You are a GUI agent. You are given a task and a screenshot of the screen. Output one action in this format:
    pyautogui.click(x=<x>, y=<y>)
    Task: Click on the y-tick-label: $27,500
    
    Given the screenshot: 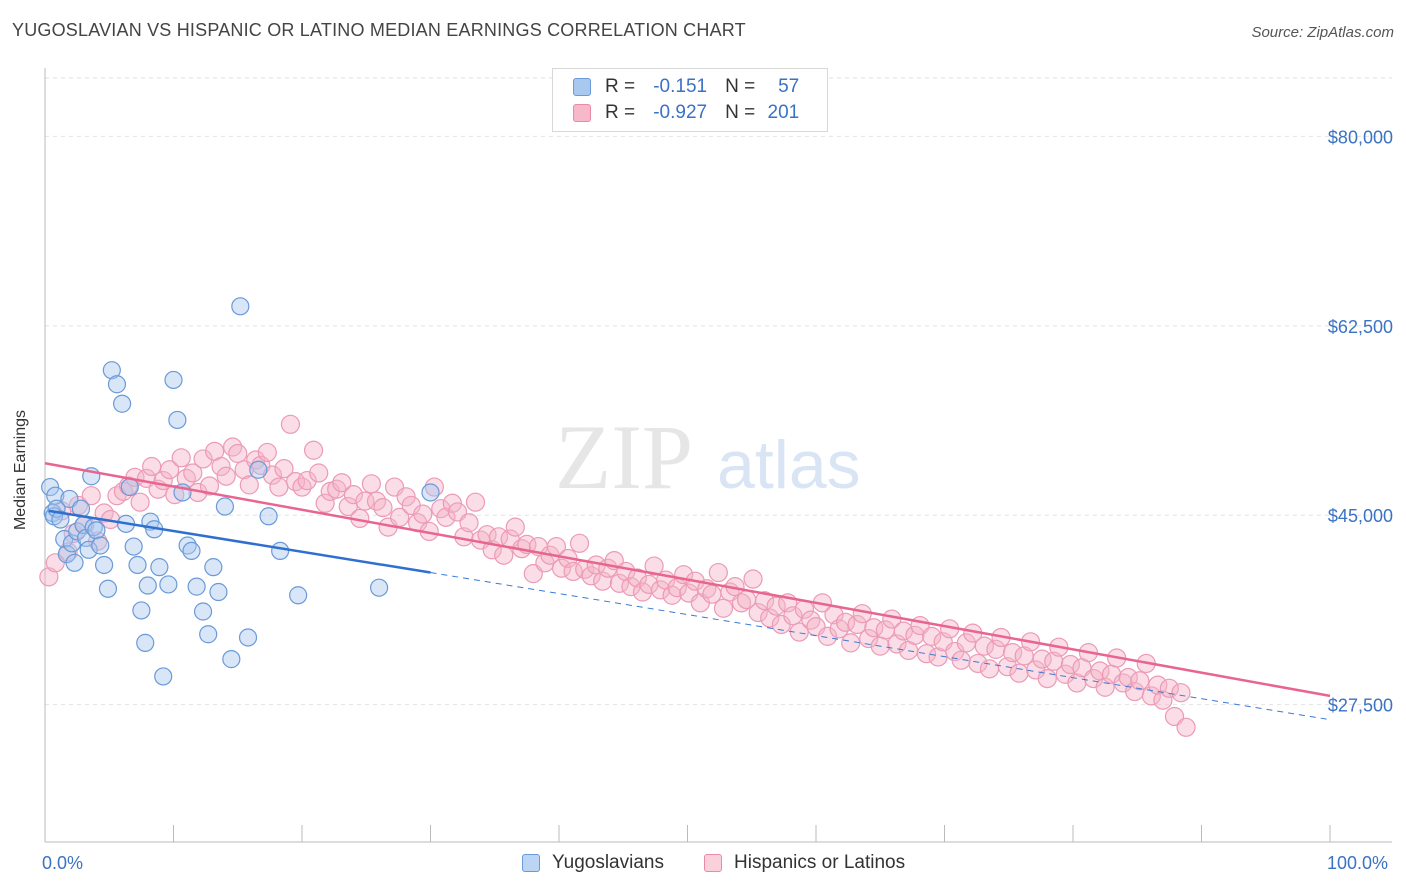 What is the action you would take?
    pyautogui.click(x=1360, y=706)
    